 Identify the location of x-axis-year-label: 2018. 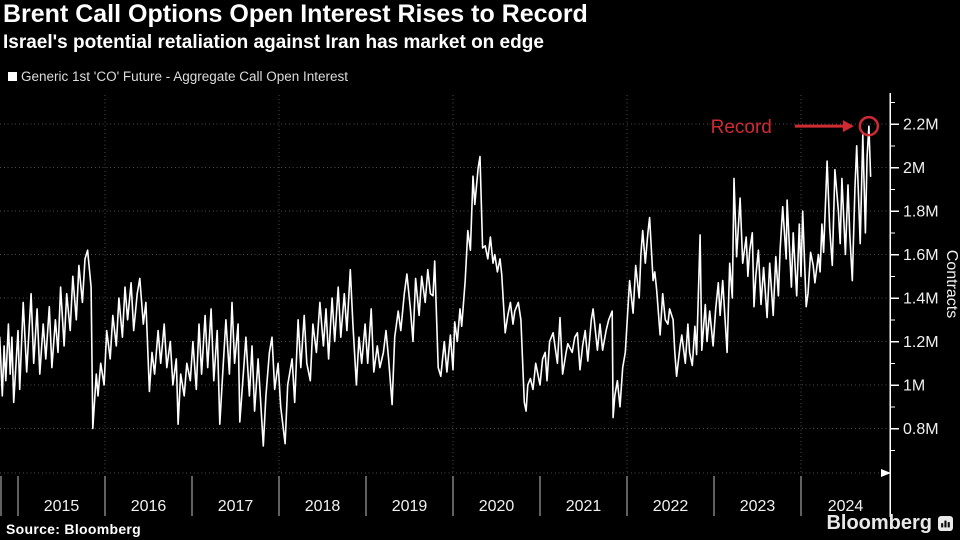
(323, 506).